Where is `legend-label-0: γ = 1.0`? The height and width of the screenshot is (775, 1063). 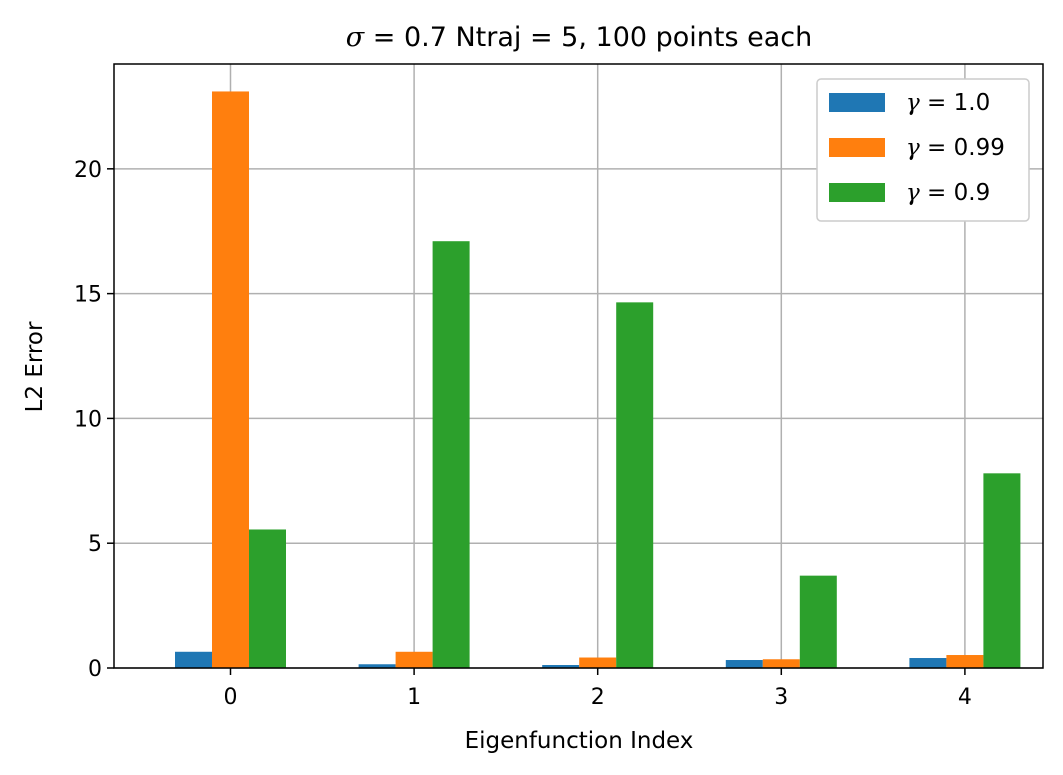
legend-label-0: γ = 1.0 is located at coordinates (948, 103).